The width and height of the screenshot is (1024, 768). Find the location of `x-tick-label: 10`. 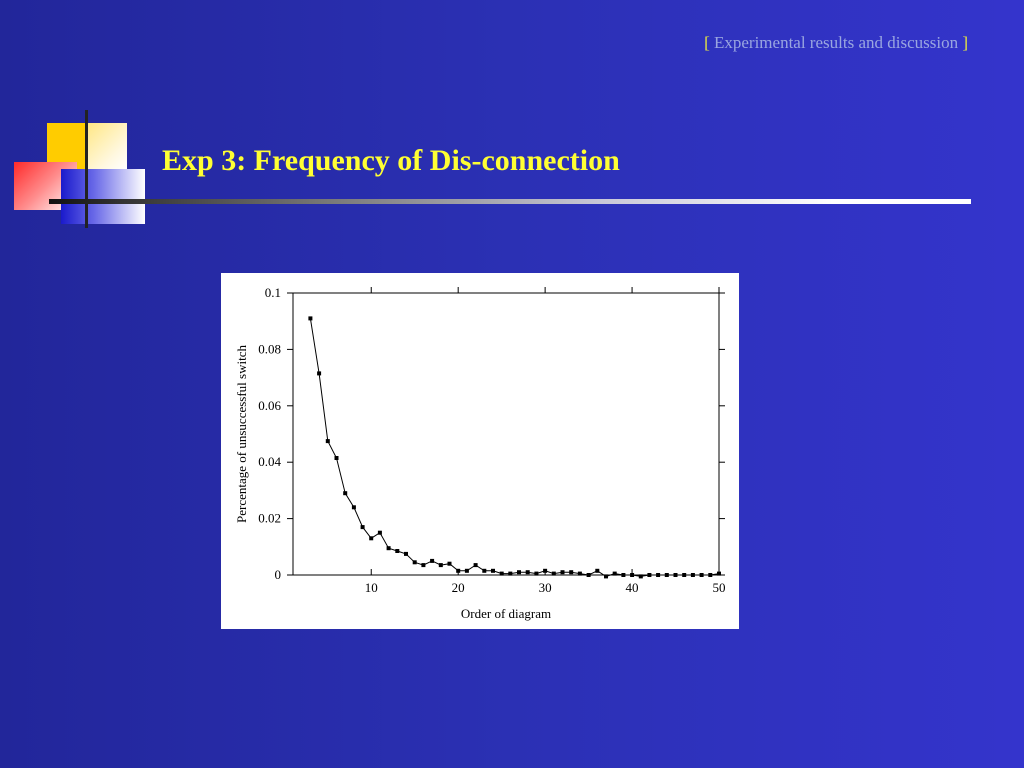

x-tick-label: 10 is located at coordinates (371, 587).